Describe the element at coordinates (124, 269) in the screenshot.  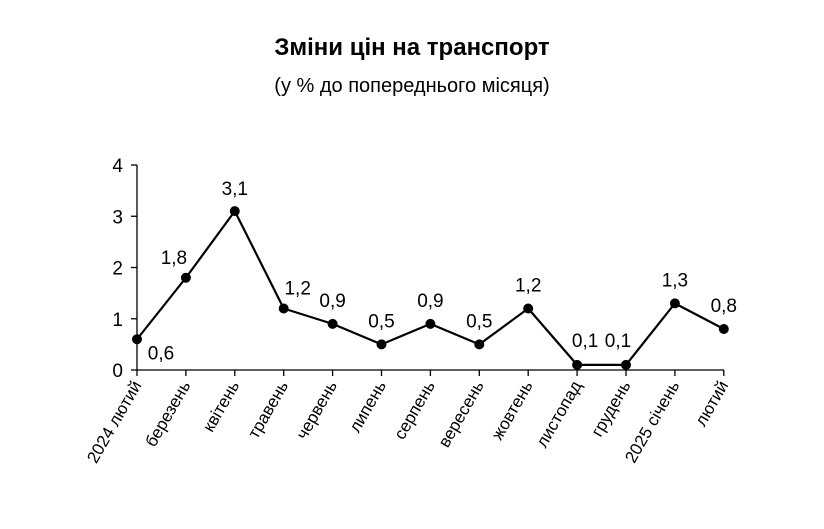
I see `y-ticks: 0 1 2 3 4` at that location.